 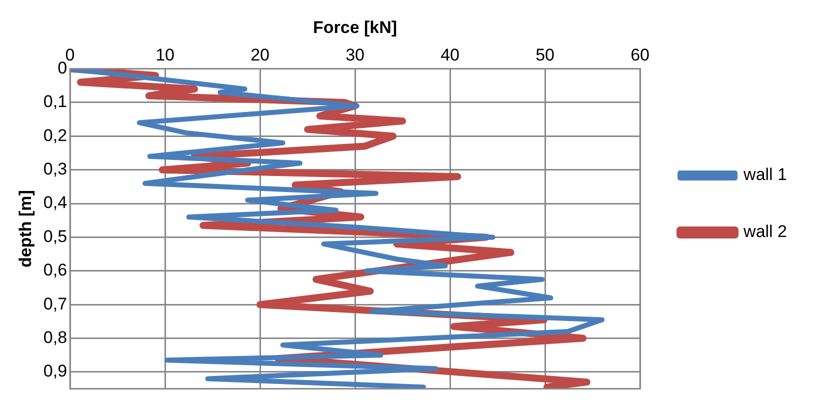 What do you see at coordinates (55, 202) in the screenshot?
I see `y-tick-label: 0,4` at bounding box center [55, 202].